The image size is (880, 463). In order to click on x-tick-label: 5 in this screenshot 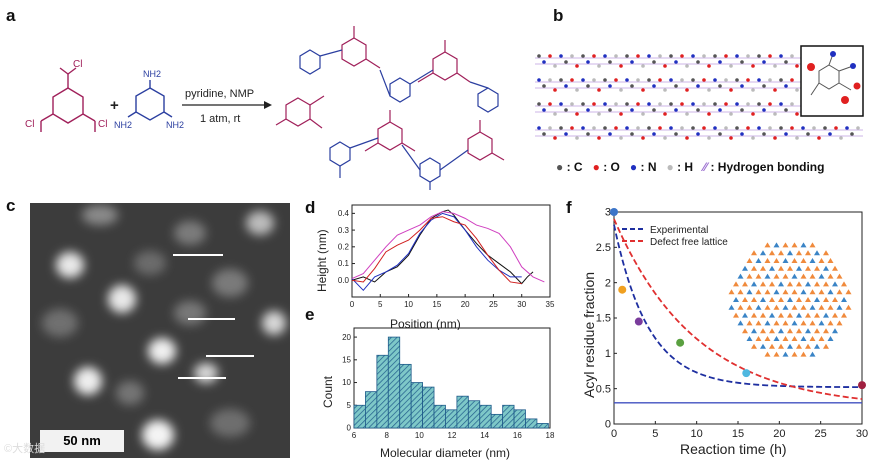, I will do `click(380, 304)`.